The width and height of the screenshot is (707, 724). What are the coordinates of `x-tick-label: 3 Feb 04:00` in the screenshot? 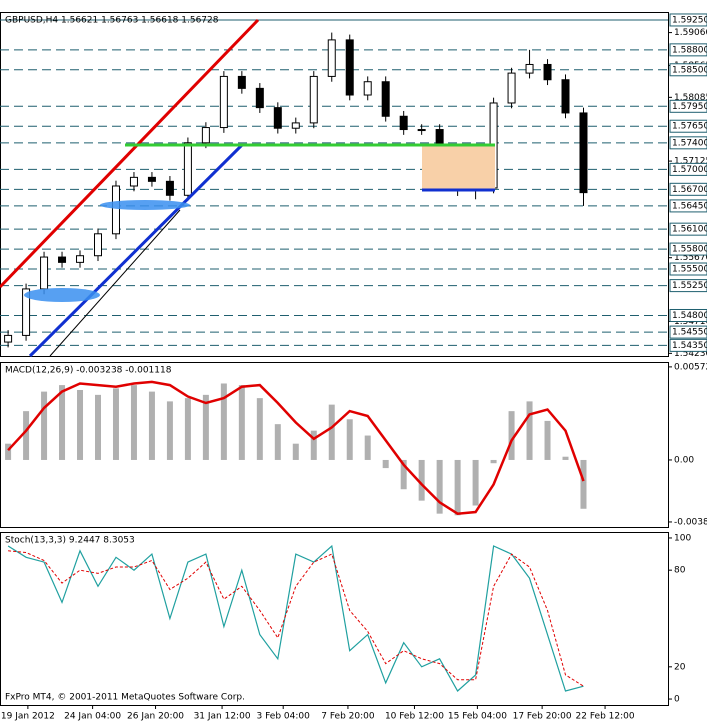 It's located at (284, 717).